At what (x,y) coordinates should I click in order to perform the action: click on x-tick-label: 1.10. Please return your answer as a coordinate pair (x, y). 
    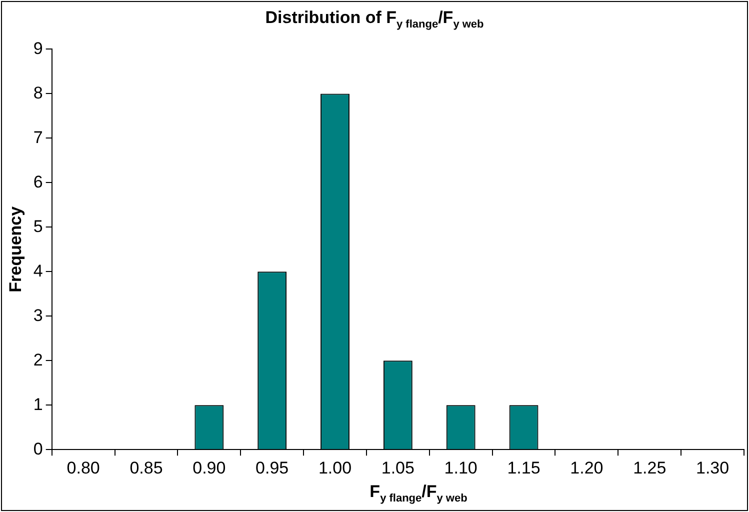
    Looking at the image, I should click on (461, 468).